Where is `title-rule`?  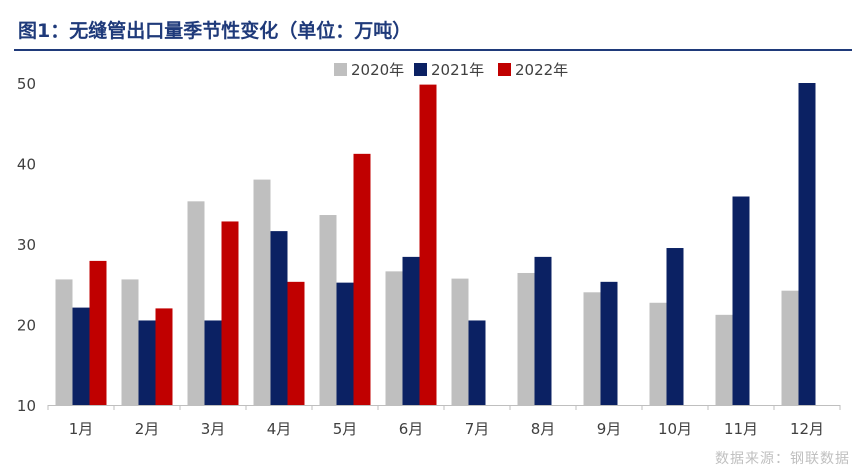 title-rule is located at coordinates (433, 50).